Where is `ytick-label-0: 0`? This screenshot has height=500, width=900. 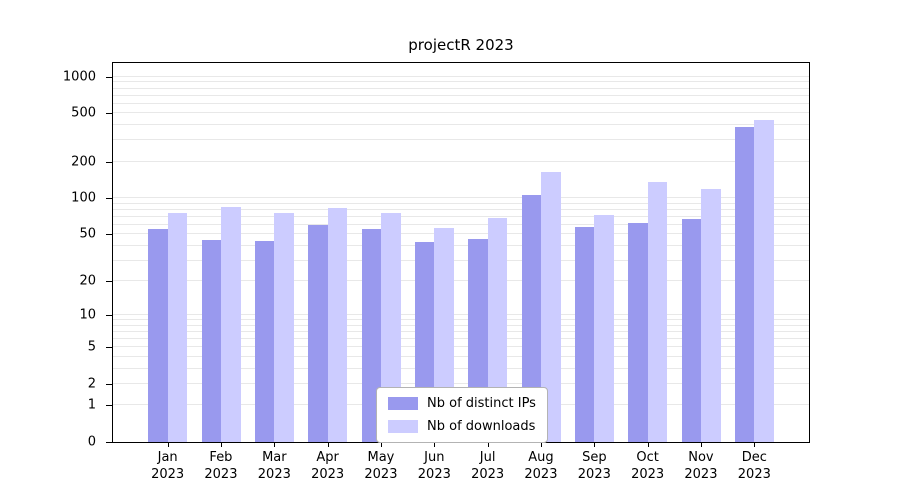
ytick-label-0: 0 is located at coordinates (91, 442).